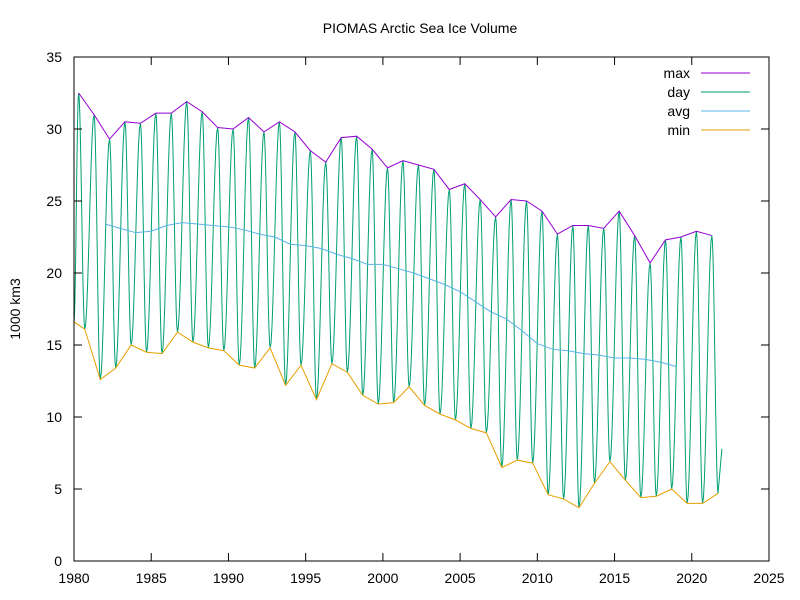 This screenshot has width=800, height=600. Describe the element at coordinates (54, 57) in the screenshot. I see `y-tick-label: 35` at that location.